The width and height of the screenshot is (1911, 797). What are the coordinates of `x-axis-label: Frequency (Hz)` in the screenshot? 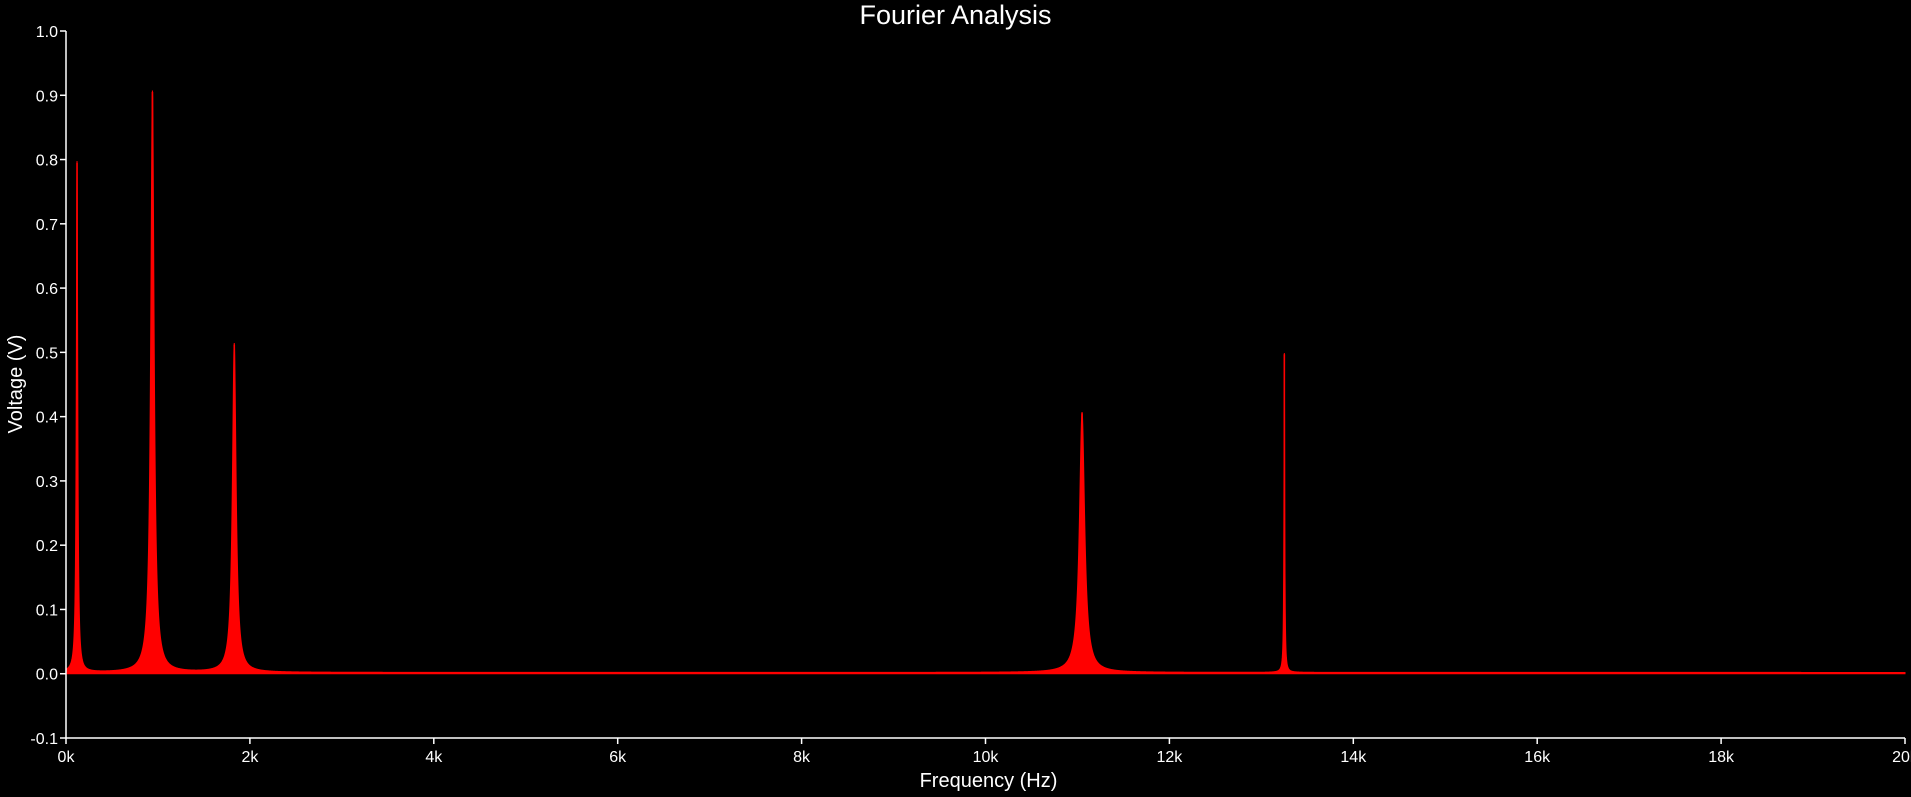 It's located at (988, 781).